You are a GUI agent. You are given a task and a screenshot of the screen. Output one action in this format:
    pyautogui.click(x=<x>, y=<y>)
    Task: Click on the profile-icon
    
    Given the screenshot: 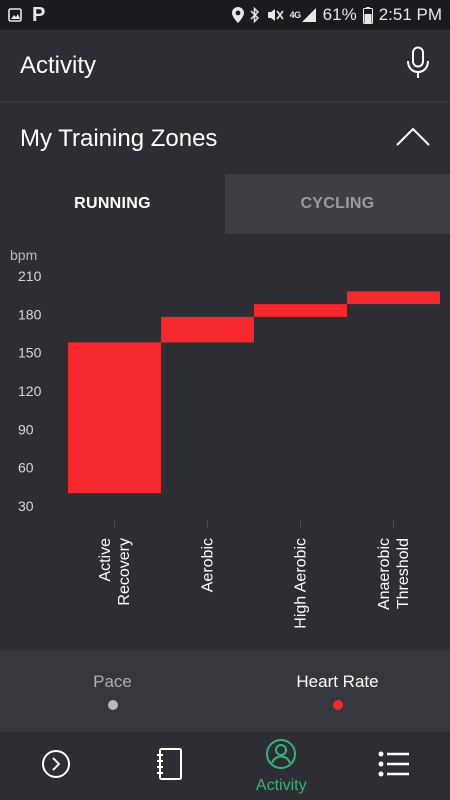 What is the action you would take?
    pyautogui.click(x=281, y=756)
    